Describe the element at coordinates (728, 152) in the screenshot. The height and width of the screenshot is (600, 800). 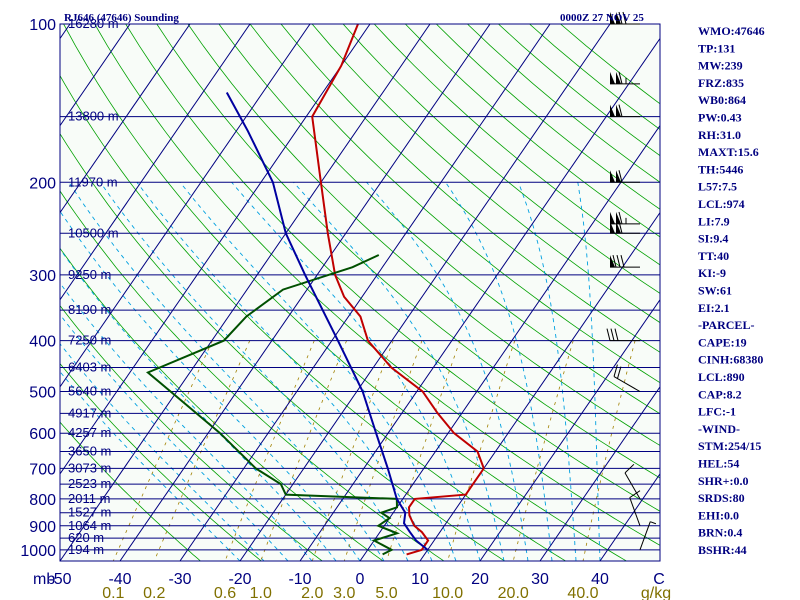
I see `index-value: MAXT:15.6` at that location.